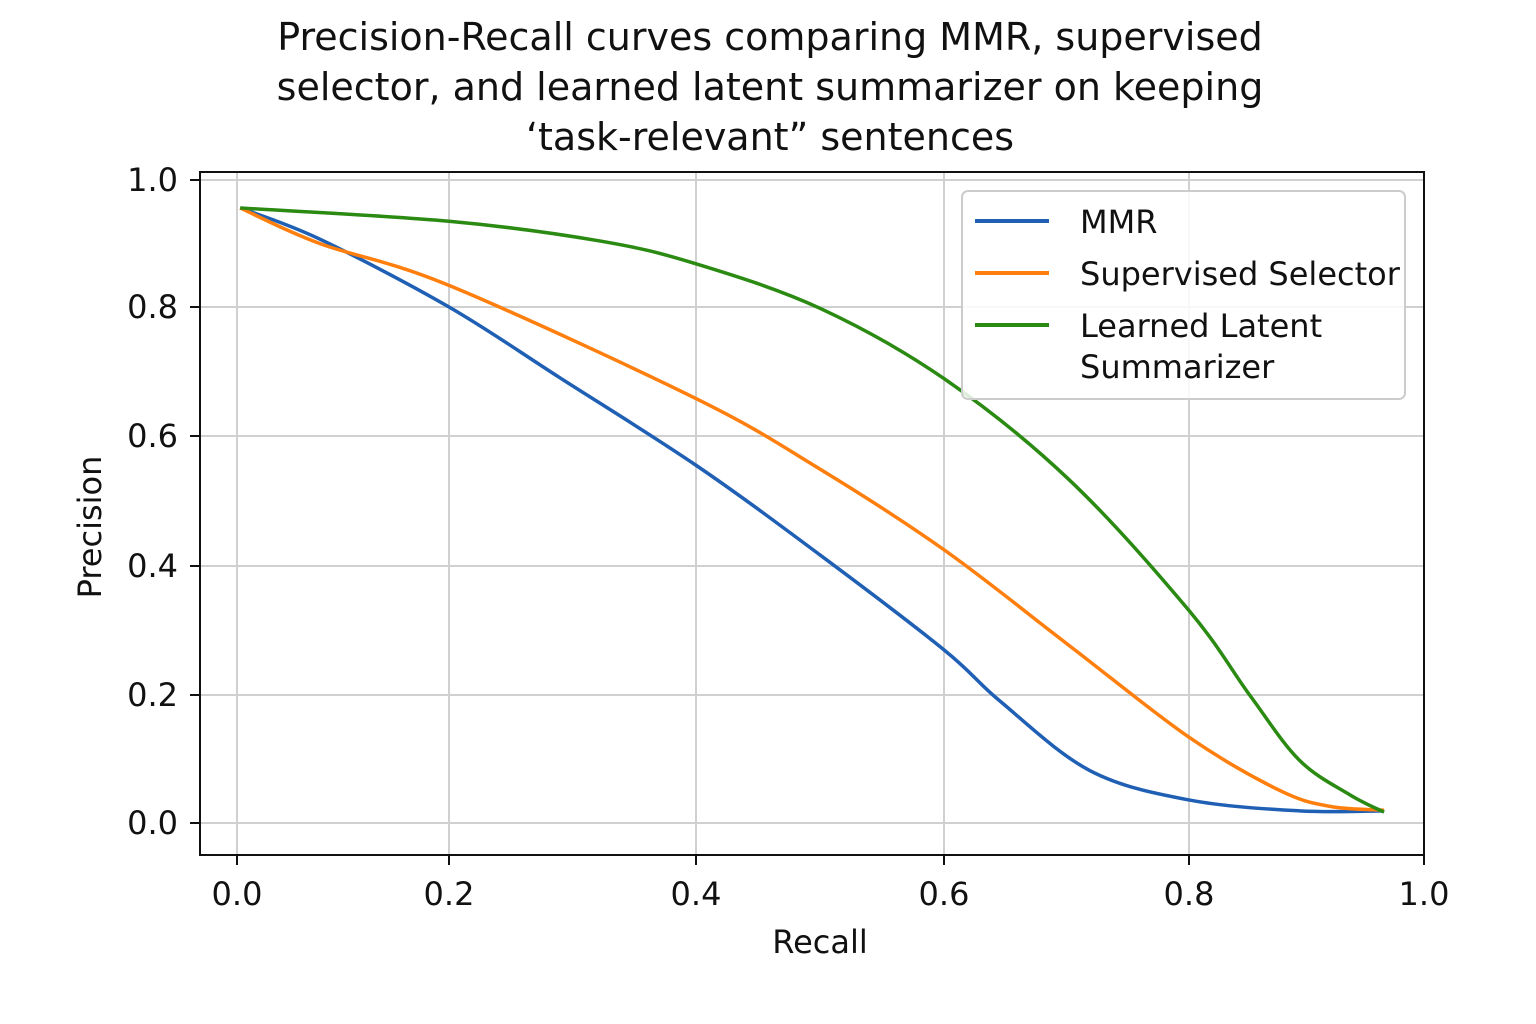 This screenshot has width=1536, height=1024. Describe the element at coordinates (449, 894) in the screenshot. I see `x-tick-label: 0.2` at that location.